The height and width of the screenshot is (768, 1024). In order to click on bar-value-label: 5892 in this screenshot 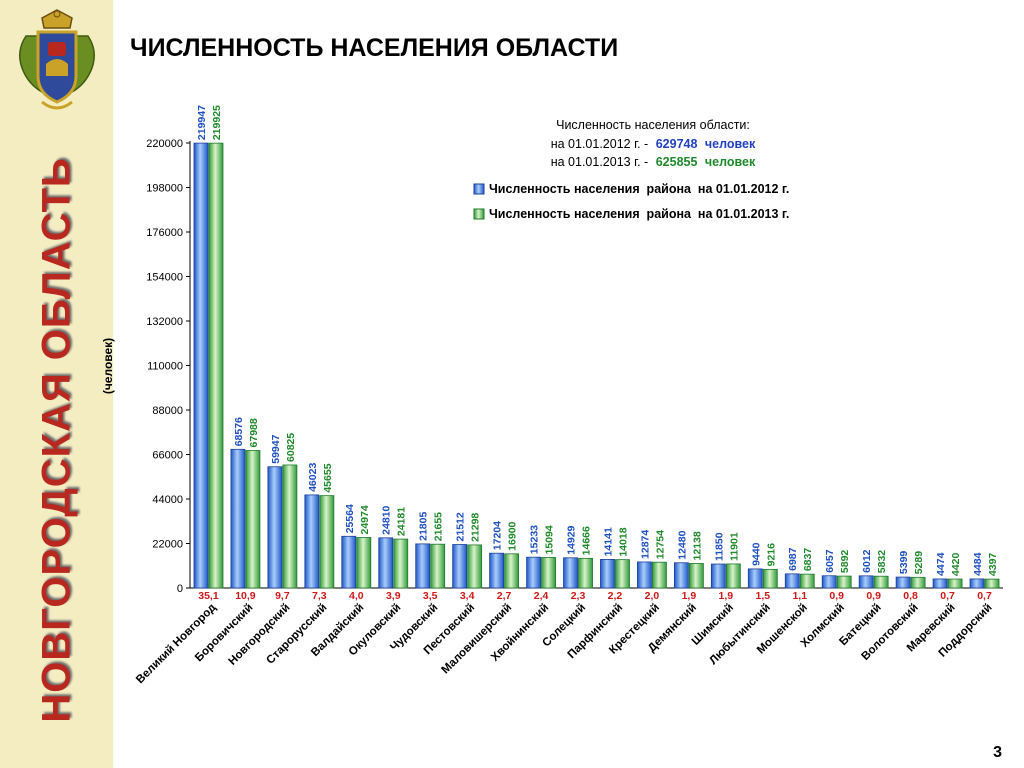, I will do `click(845, 562)`.